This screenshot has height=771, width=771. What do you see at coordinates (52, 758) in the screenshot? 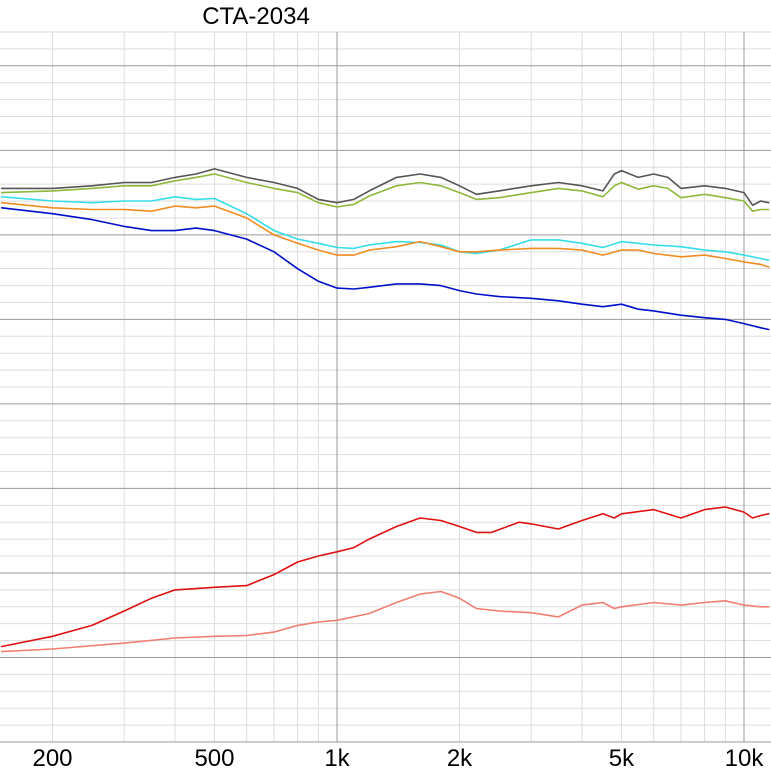
I see `x-tick-label: 200` at bounding box center [52, 758].